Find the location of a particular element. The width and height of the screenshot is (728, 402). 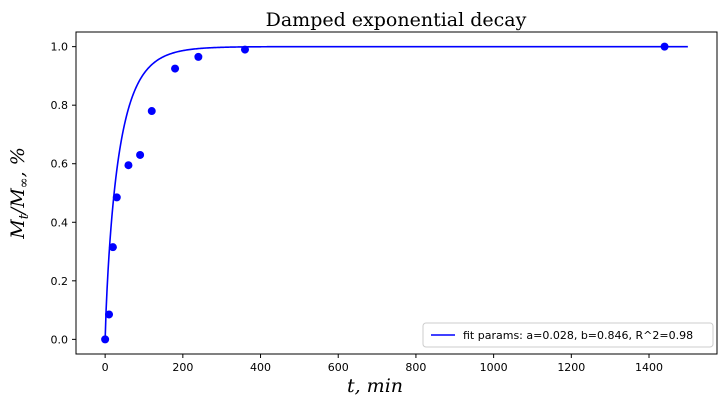

x-axis-ticks: 0 200 400 600 800 1000 1200 1400 is located at coordinates (382, 364).